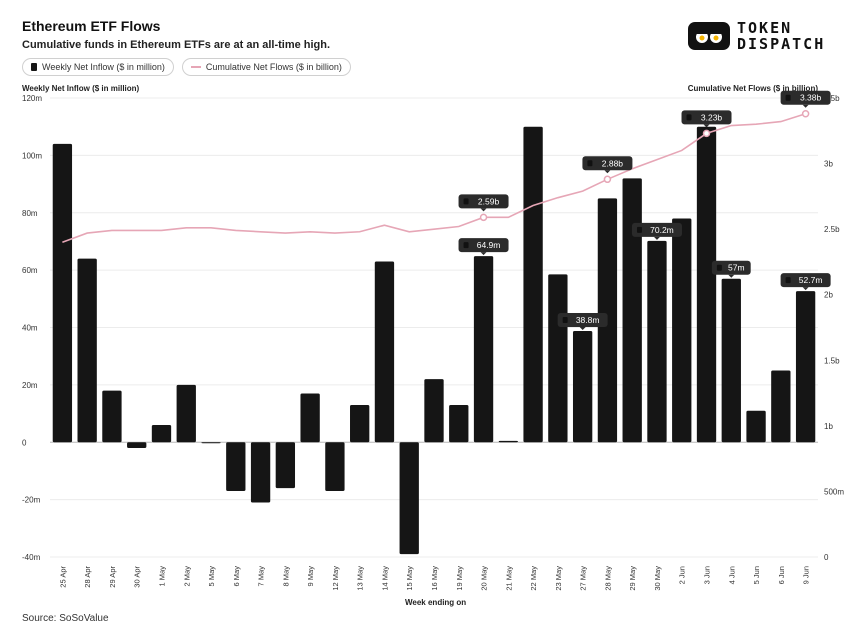  Describe the element at coordinates (489, 245) in the screenshot. I see `bar-data-label-text: 64.9m` at that location.